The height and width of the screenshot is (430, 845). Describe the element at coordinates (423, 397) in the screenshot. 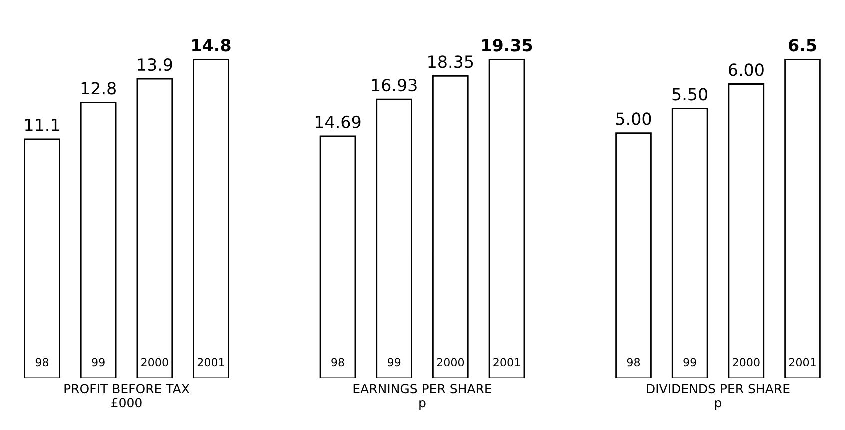

I see `x-axis-title: EARNINGS PER SHARE p` at that location.